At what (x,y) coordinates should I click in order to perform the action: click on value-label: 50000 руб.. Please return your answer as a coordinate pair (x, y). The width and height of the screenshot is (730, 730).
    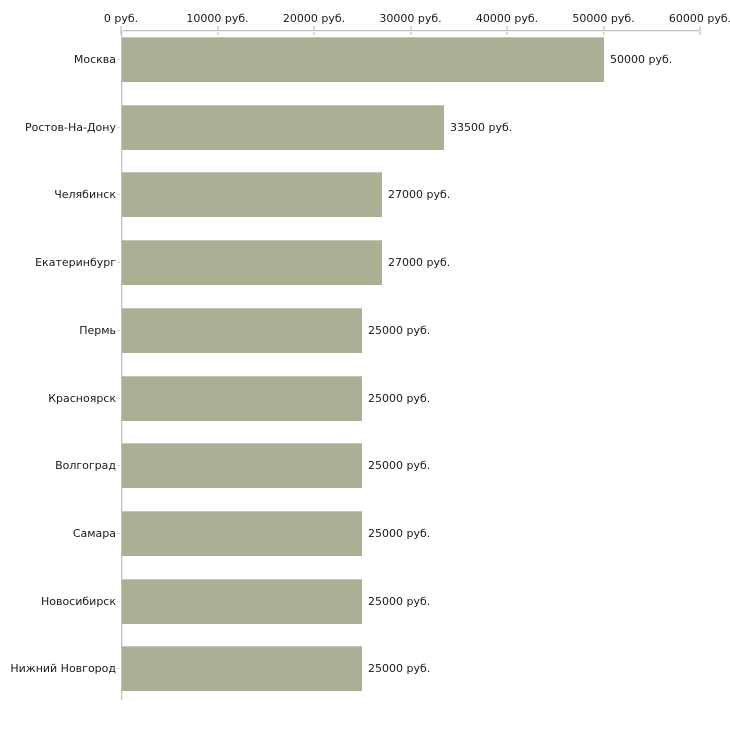
    Looking at the image, I should click on (641, 59).